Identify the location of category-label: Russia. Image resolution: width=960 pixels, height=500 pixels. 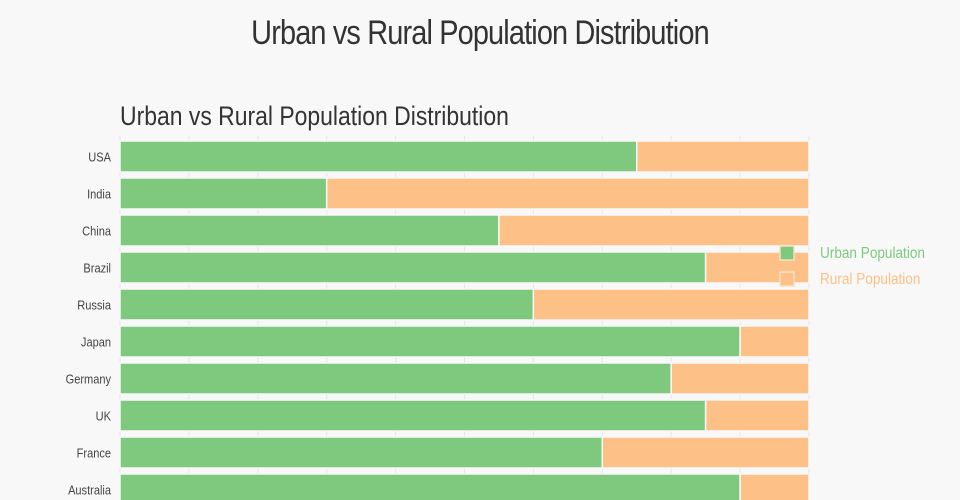
(94, 305).